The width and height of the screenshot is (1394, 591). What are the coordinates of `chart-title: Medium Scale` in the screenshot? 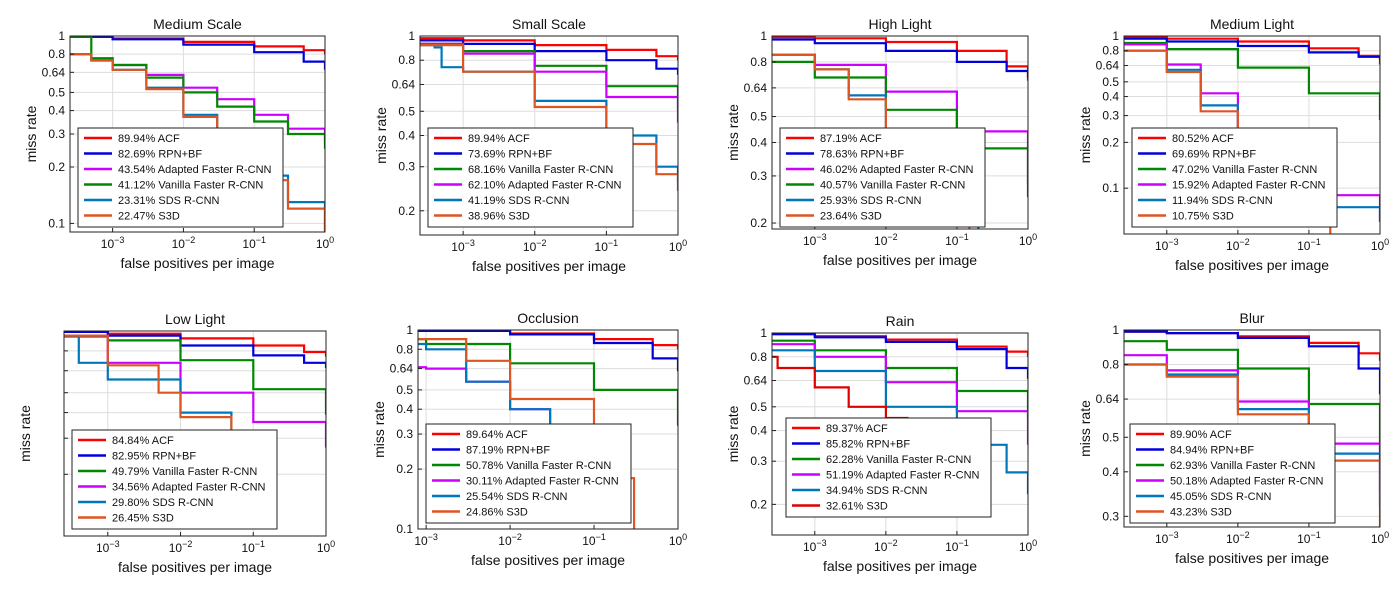 It's located at (197, 24).